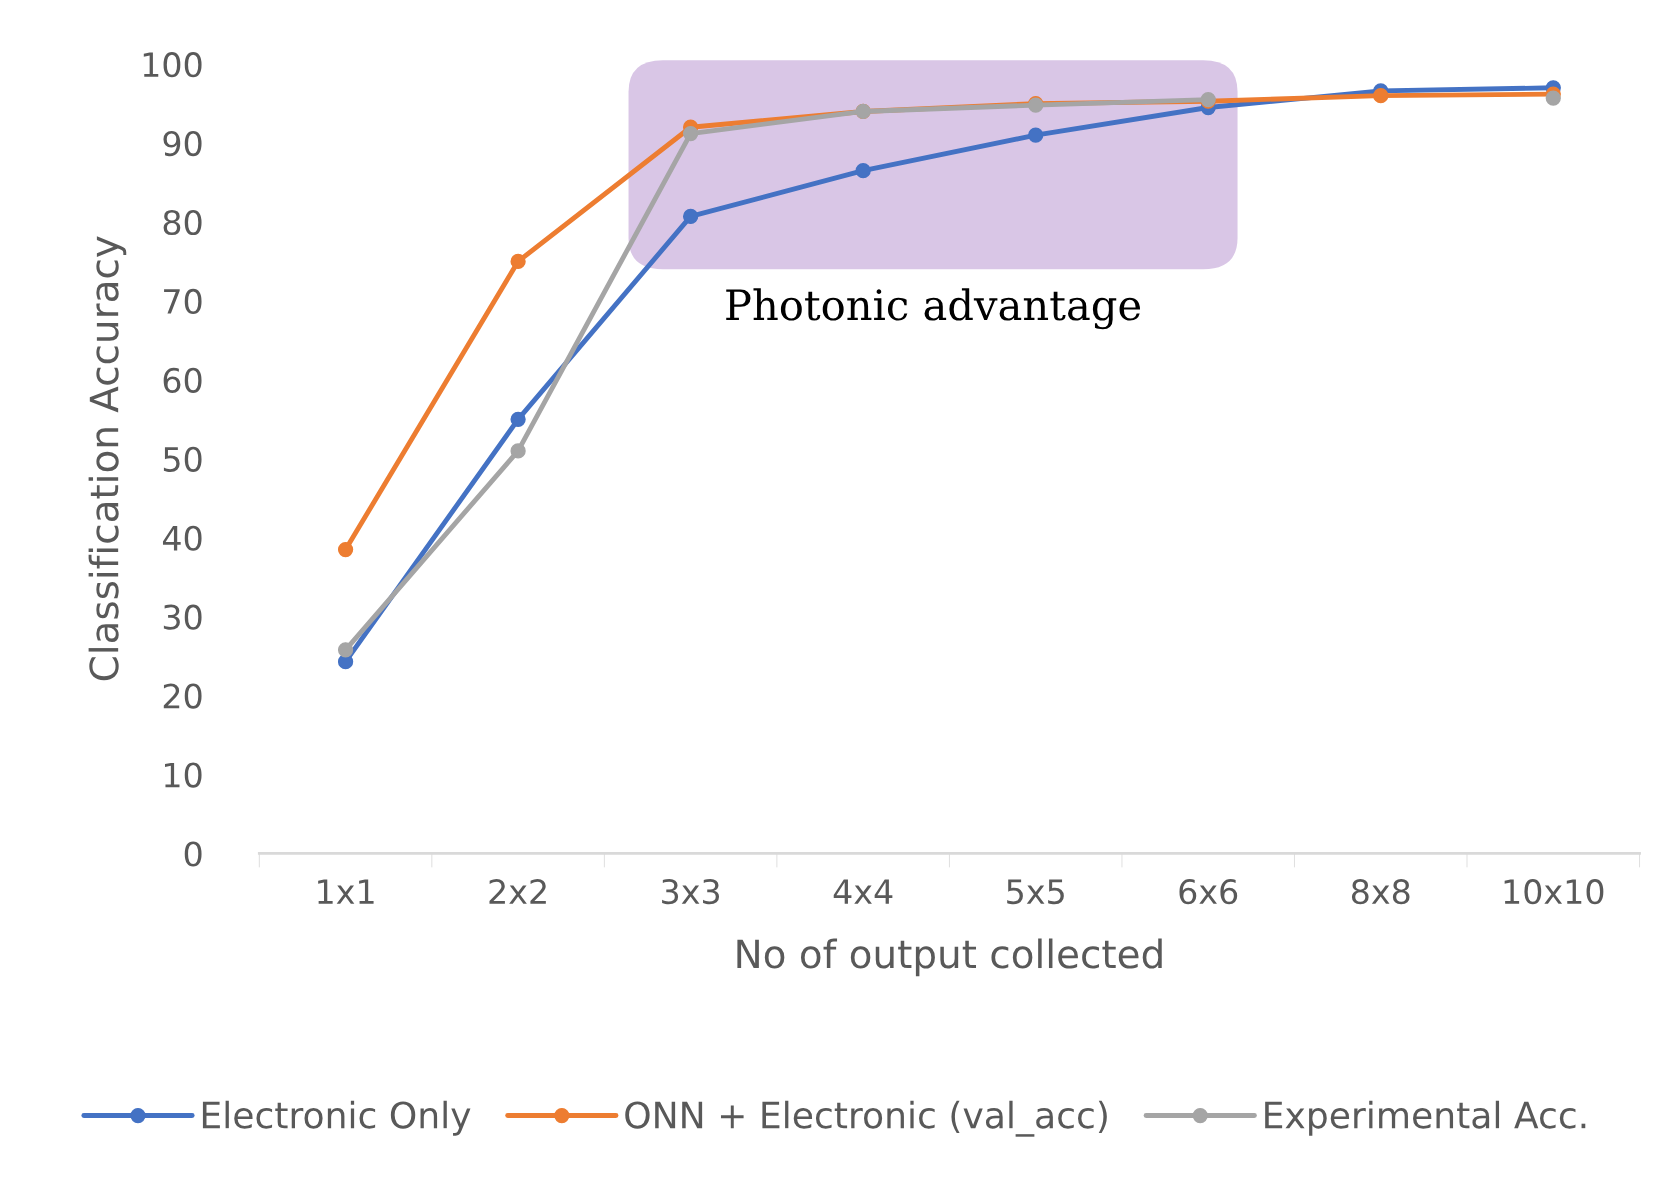 The image size is (1673, 1187). What do you see at coordinates (182, 143) in the screenshot?
I see `y-tick-label: 90` at bounding box center [182, 143].